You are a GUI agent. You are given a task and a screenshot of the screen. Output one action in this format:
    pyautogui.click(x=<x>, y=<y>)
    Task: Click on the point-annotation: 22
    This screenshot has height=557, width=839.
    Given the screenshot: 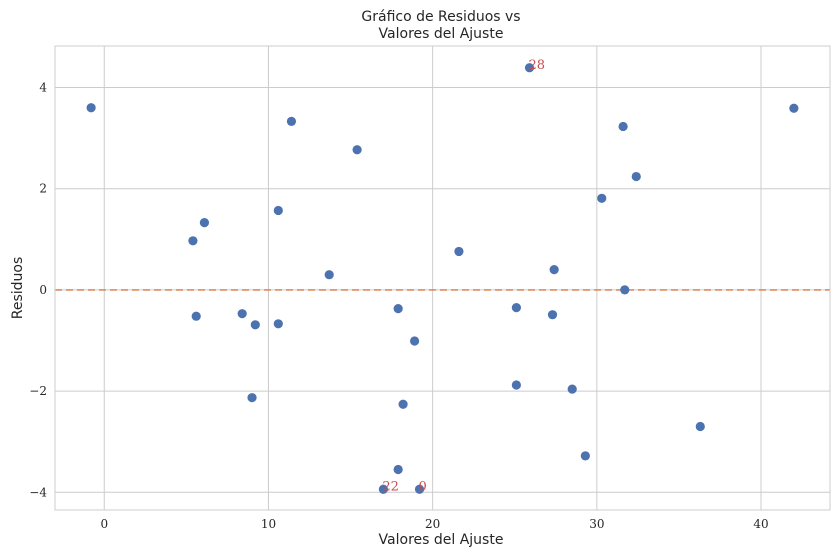 What is the action you would take?
    pyautogui.click(x=390, y=486)
    